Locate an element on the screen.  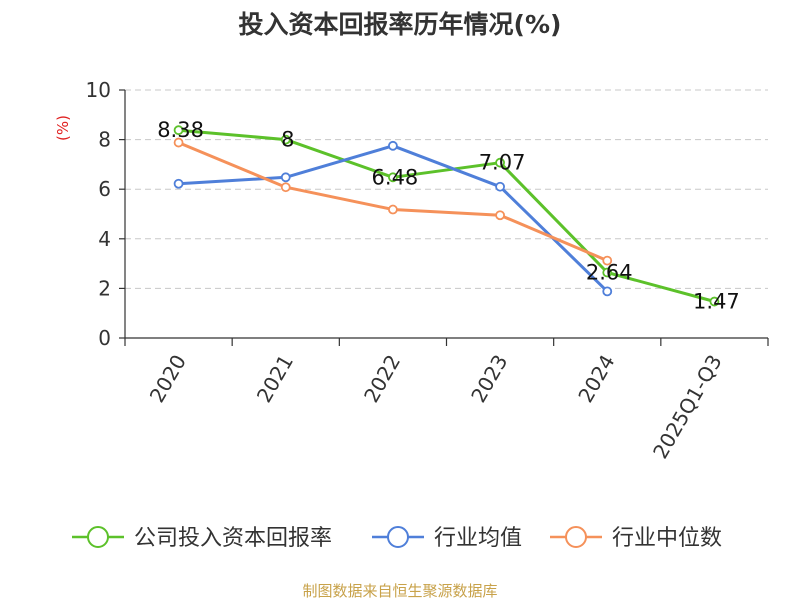
data-label: 6.48 is located at coordinates (395, 177).